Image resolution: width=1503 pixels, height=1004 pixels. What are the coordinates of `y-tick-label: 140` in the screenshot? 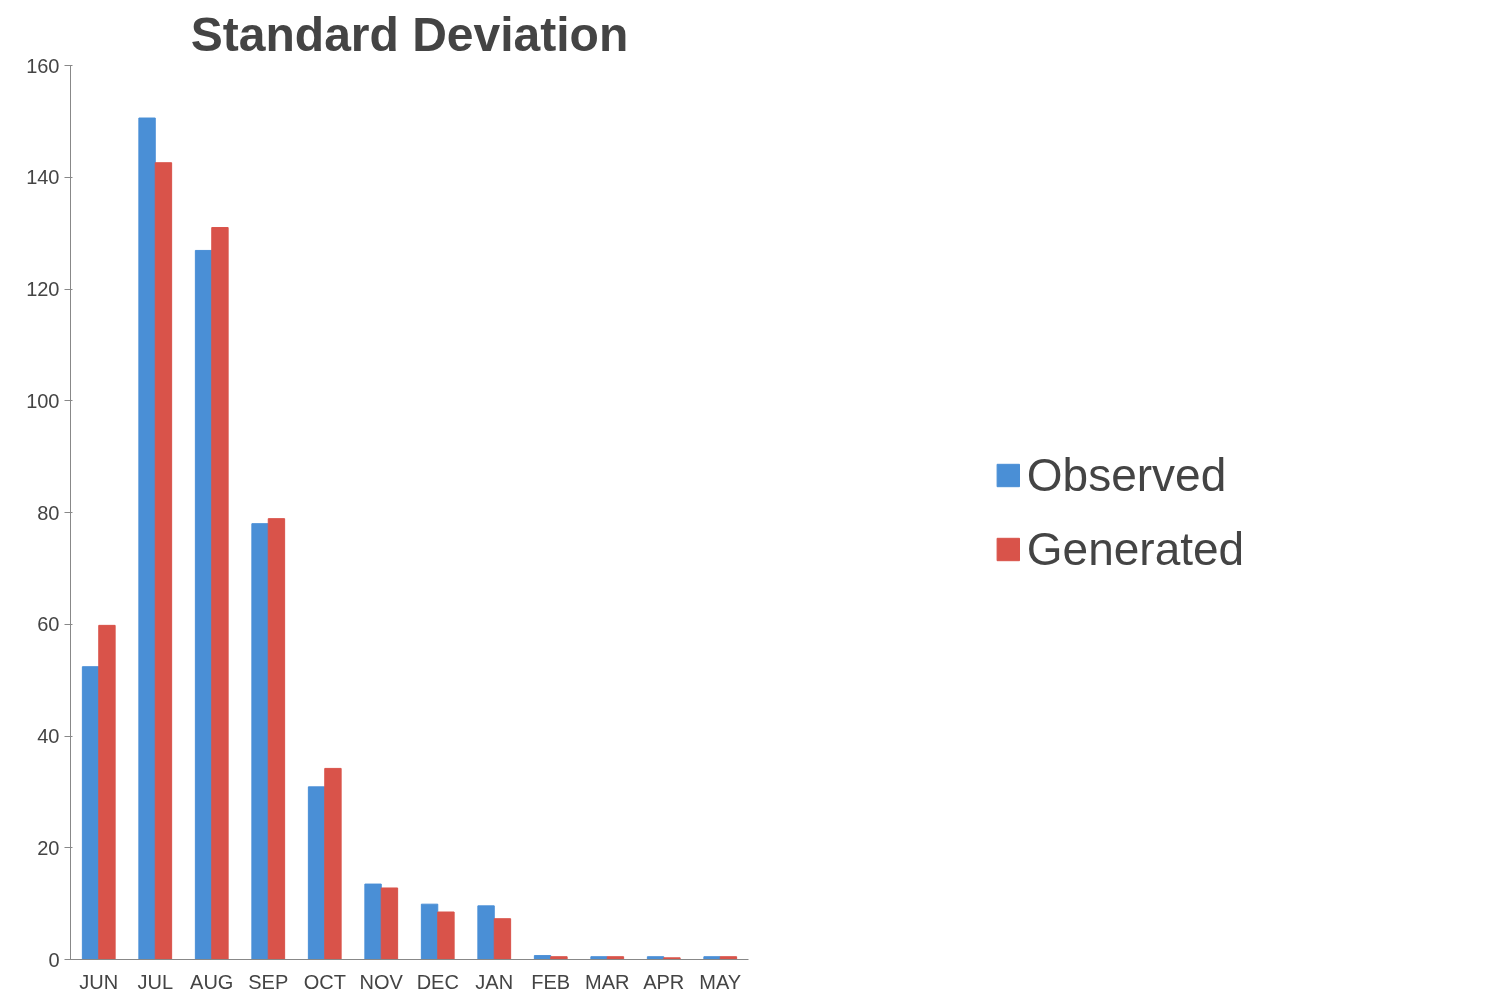 It's located at (43, 177).